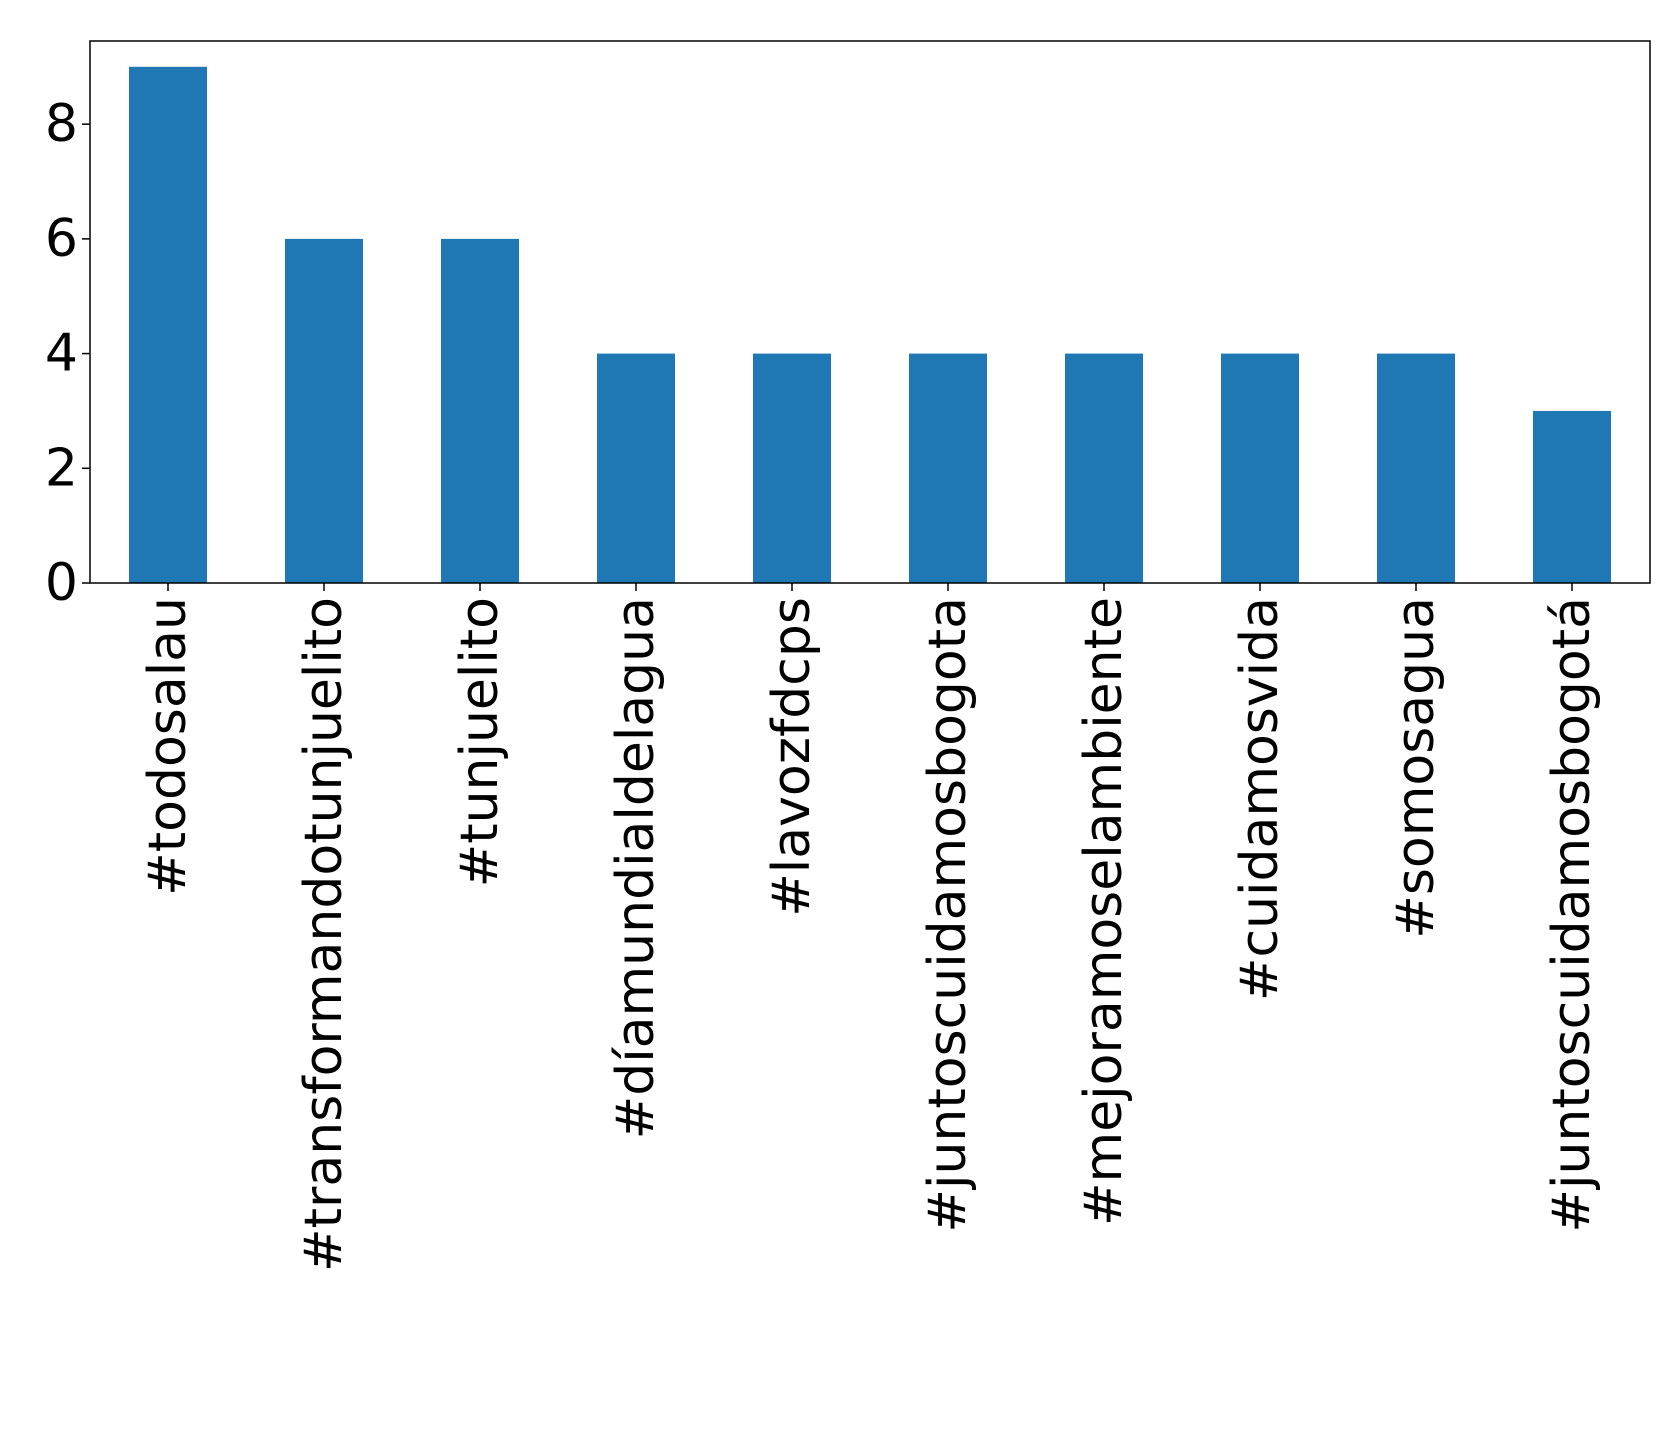 This screenshot has height=1439, width=1679. What do you see at coordinates (948, 915) in the screenshot?
I see `x-tick-label-5: #juntoscuidamosbogota` at bounding box center [948, 915].